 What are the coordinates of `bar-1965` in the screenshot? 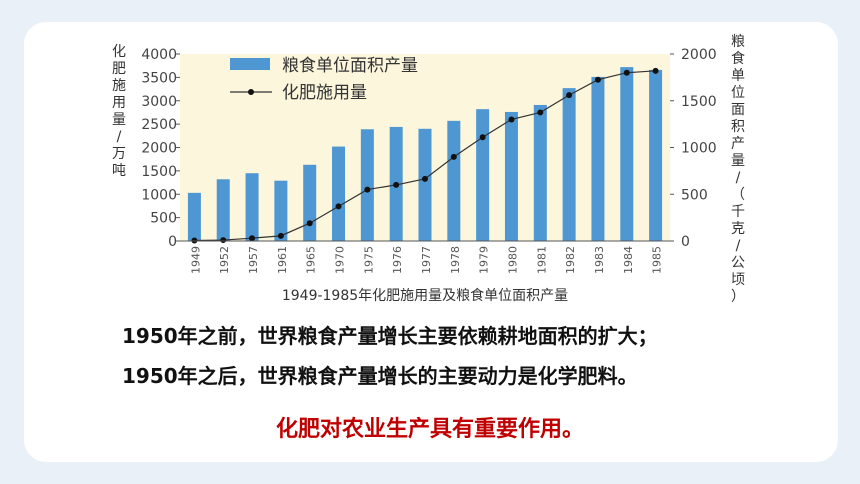 It's located at (310, 202).